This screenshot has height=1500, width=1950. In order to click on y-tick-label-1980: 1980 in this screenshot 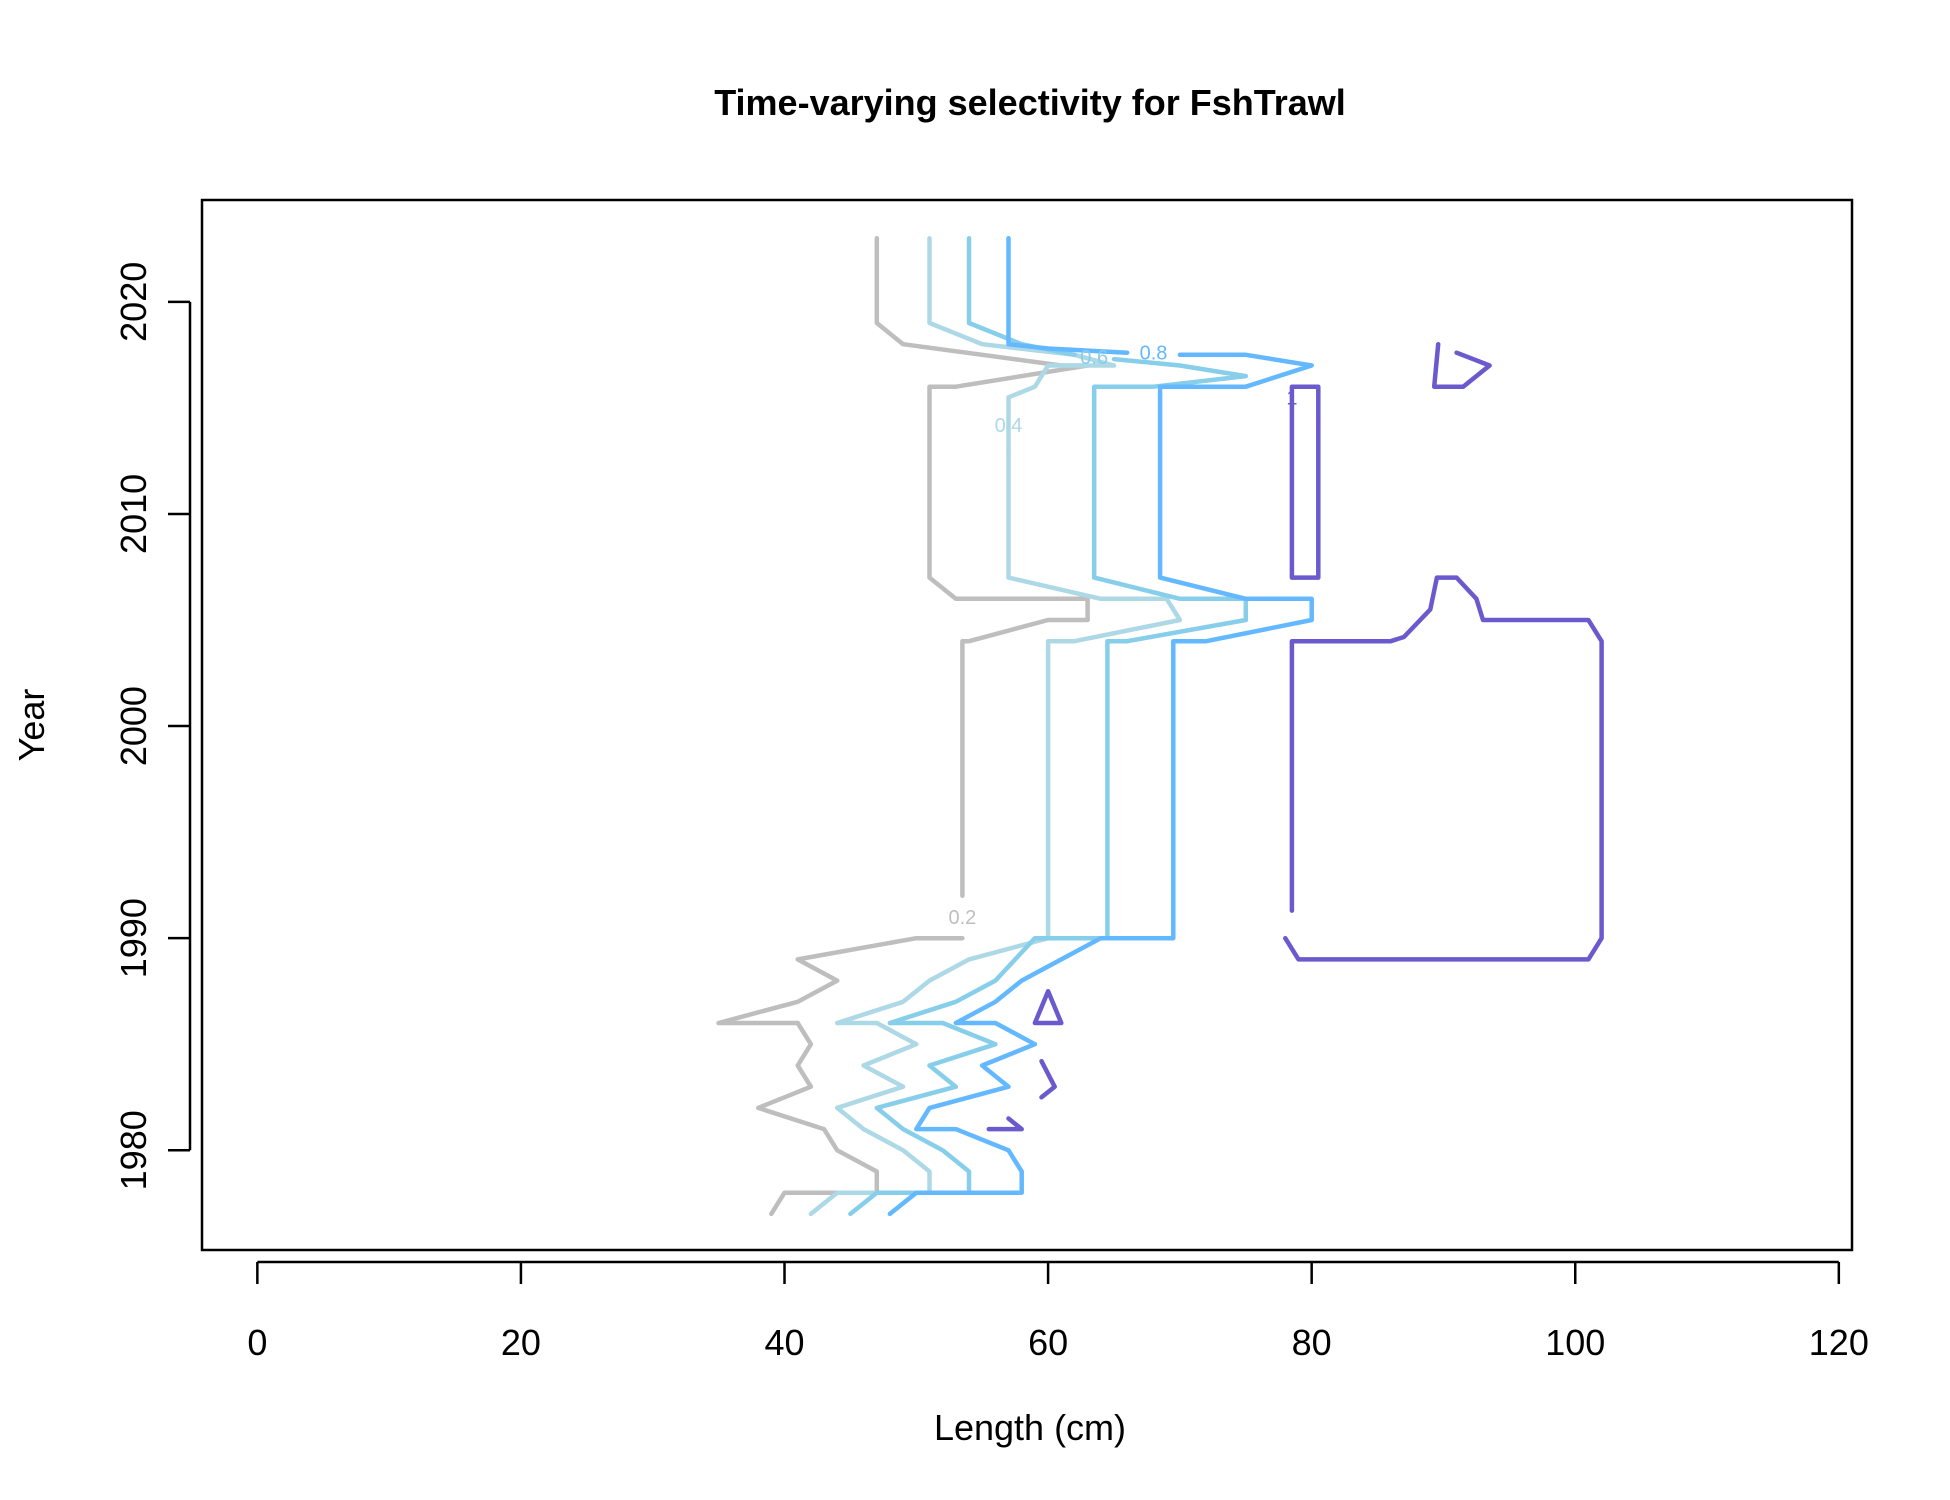, I will do `click(133, 1150)`.